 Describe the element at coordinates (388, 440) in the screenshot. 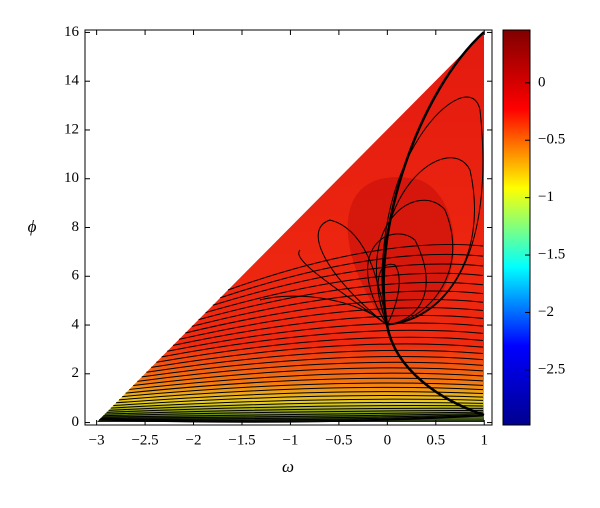

I see `x-tick-label: 0` at that location.